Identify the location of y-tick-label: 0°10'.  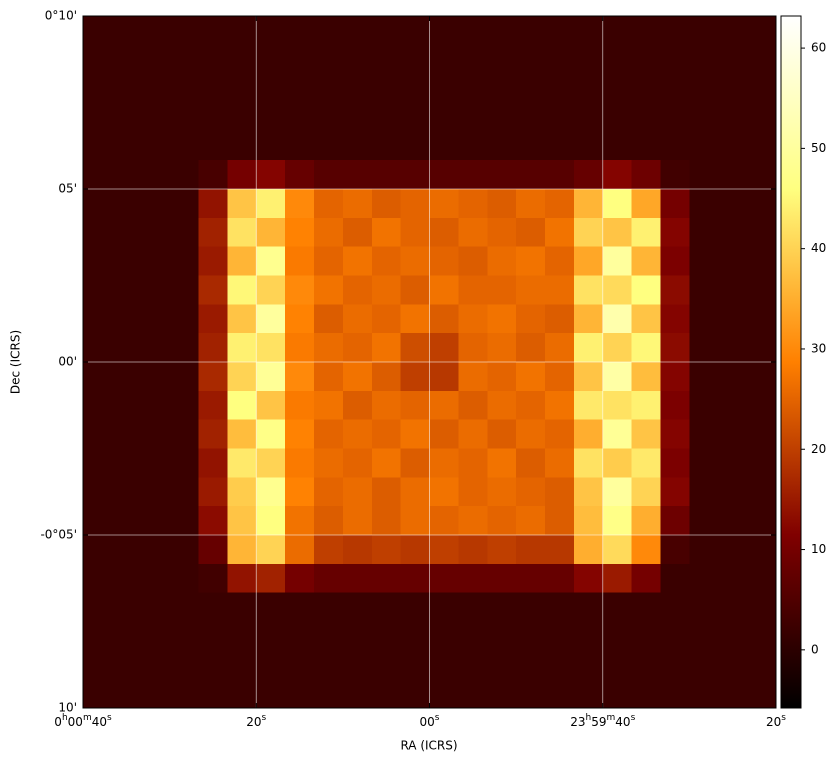
(61, 16).